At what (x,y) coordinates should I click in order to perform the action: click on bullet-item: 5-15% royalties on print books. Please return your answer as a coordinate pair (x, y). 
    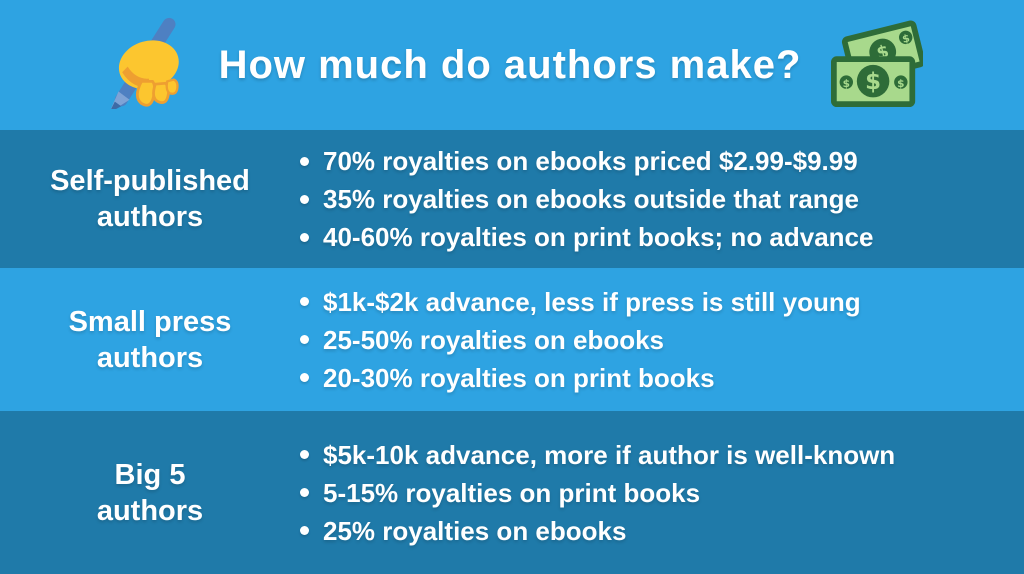
    Looking at the image, I should click on (644, 493).